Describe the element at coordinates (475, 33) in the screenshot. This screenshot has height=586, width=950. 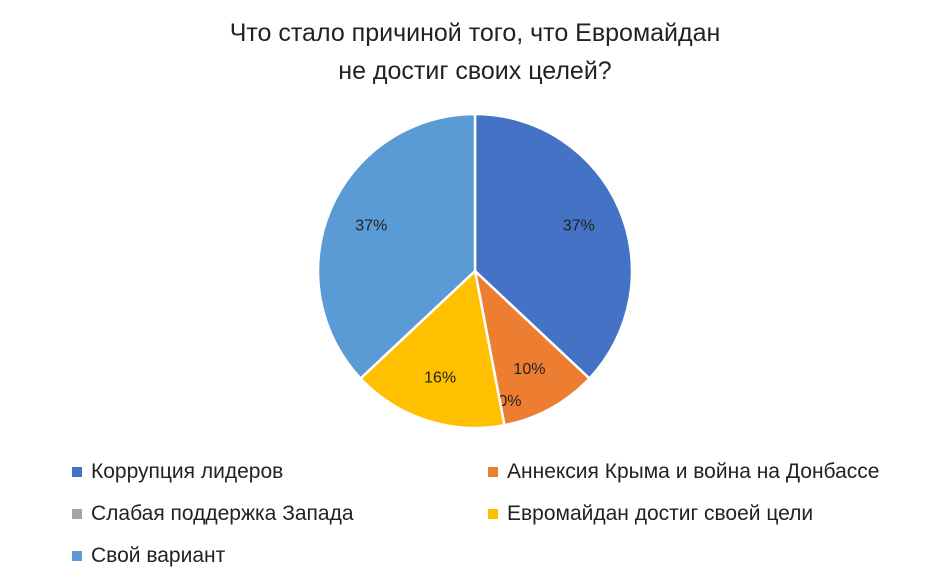
I see `chart-title-line-1: Что стало причиной того, что Евромайдан` at that location.